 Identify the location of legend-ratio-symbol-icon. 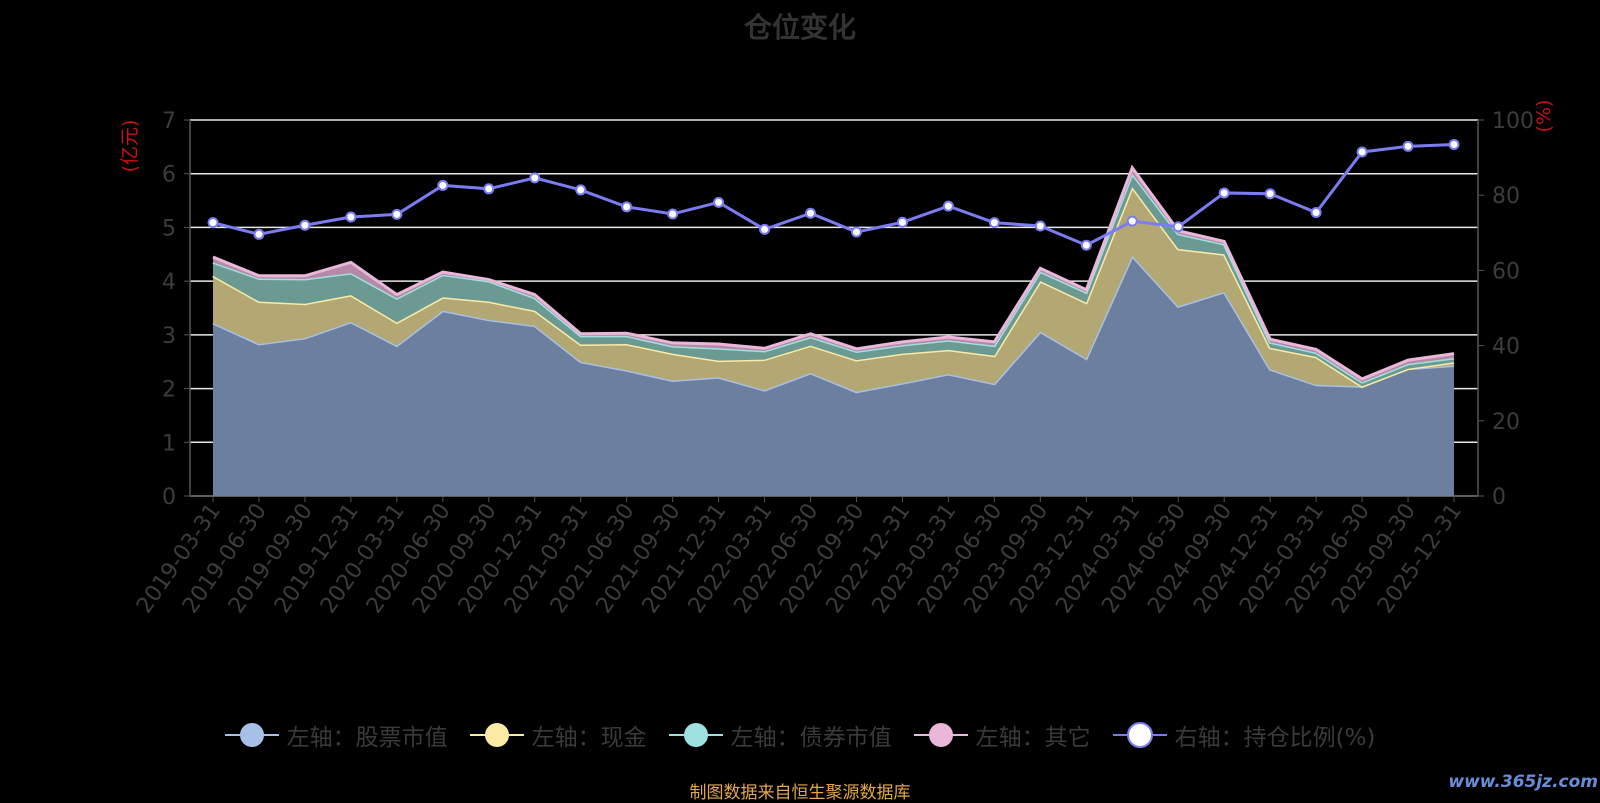
(1139, 735).